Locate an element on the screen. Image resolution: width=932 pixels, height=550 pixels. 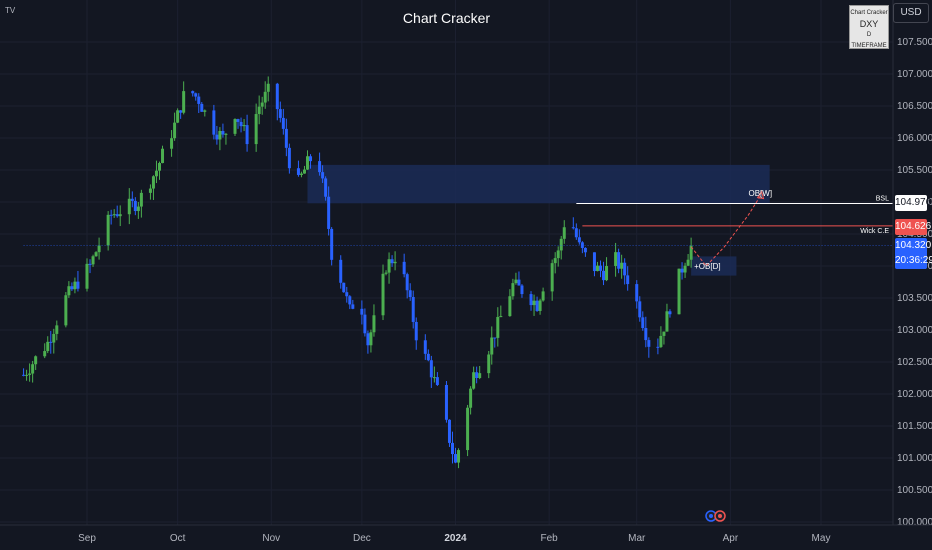
currency-button: USD is located at coordinates (911, 13).